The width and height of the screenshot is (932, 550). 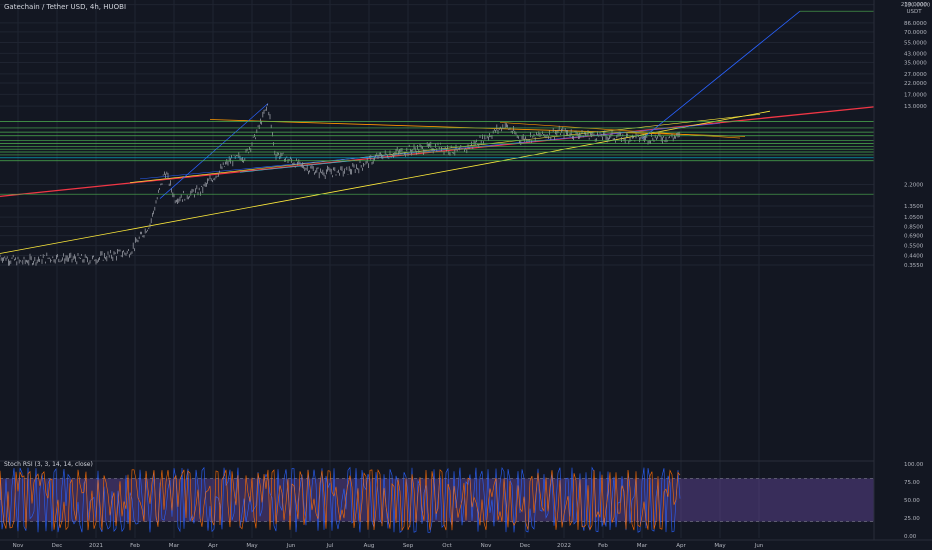 I want to click on price-tick-label: 2.2000, so click(x=914, y=186).